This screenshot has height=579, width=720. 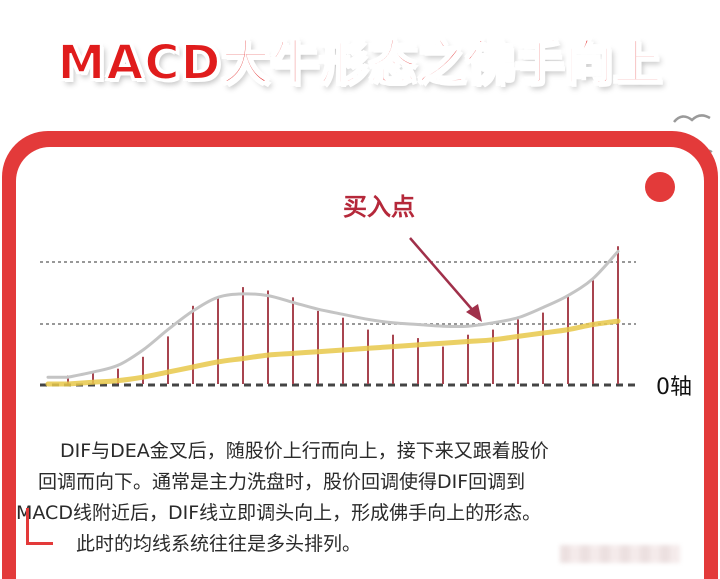 What do you see at coordinates (333, 352) in the screenshot?
I see `dea-line` at bounding box center [333, 352].